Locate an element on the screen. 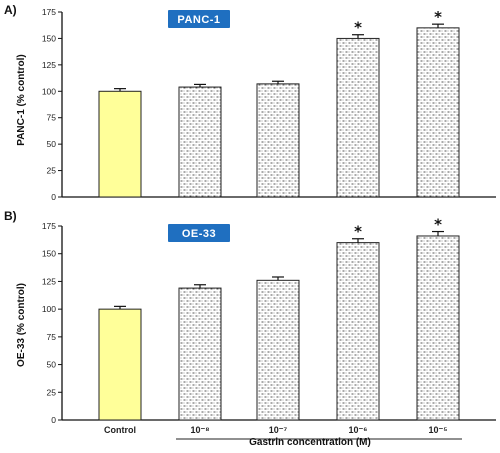  badge: PANC-1 is located at coordinates (199, 19).